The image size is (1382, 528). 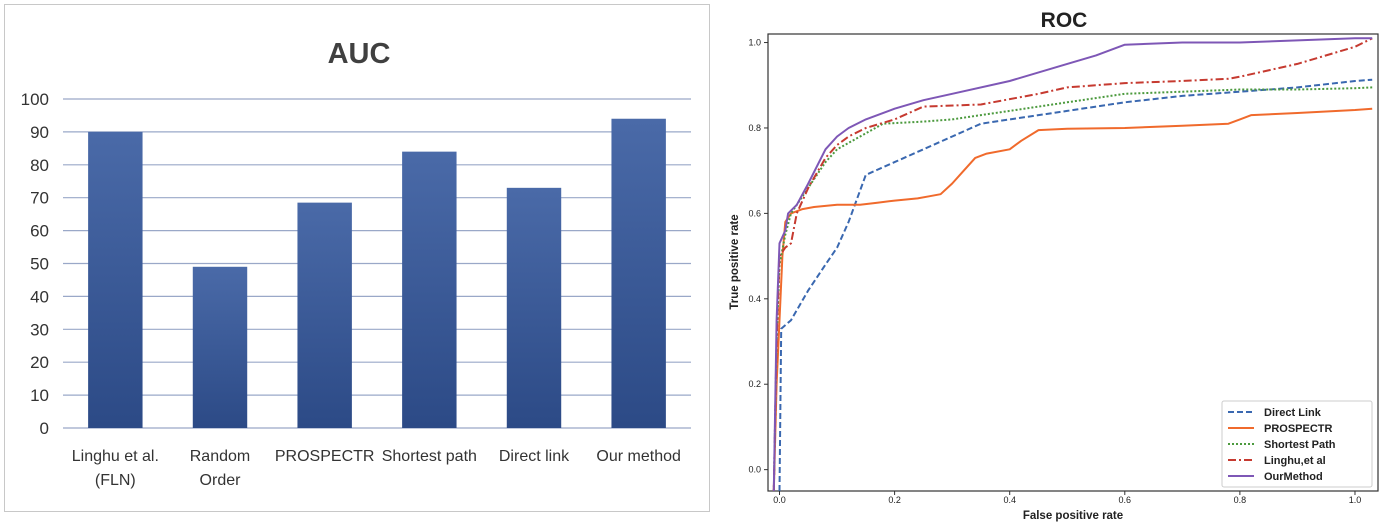 I want to click on roc-chart-title: ROC, so click(x=1064, y=20).